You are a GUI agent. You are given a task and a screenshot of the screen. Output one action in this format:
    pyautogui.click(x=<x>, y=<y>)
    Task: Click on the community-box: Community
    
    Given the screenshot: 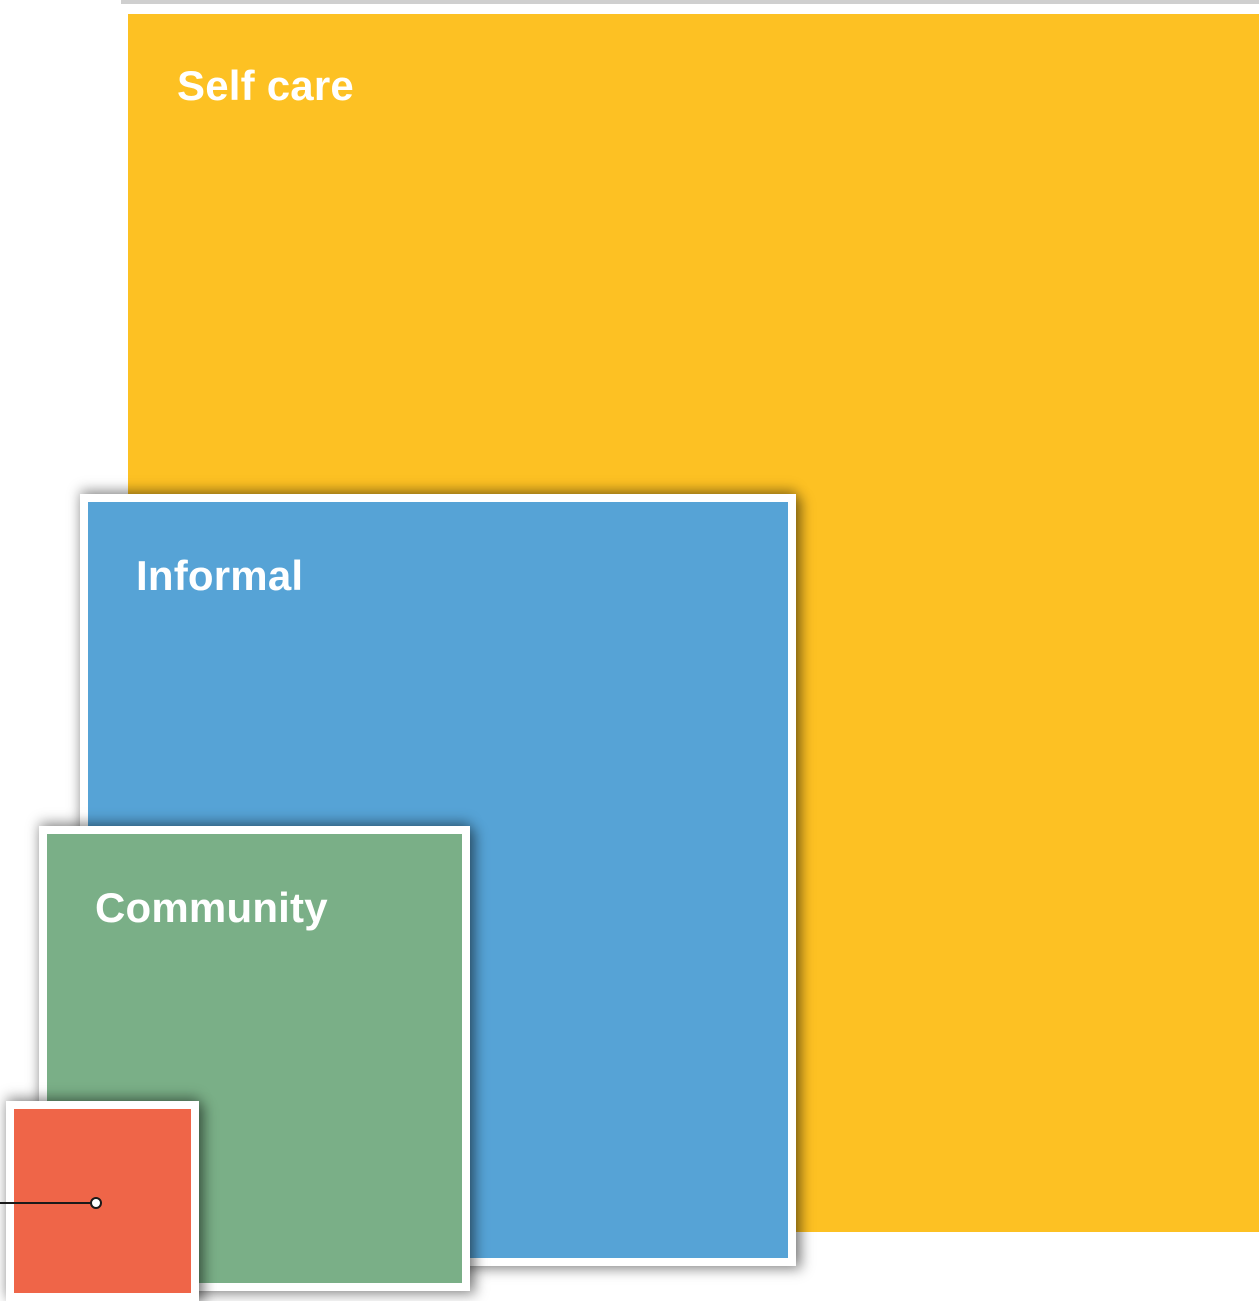 What is the action you would take?
    pyautogui.click(x=254, y=1058)
    